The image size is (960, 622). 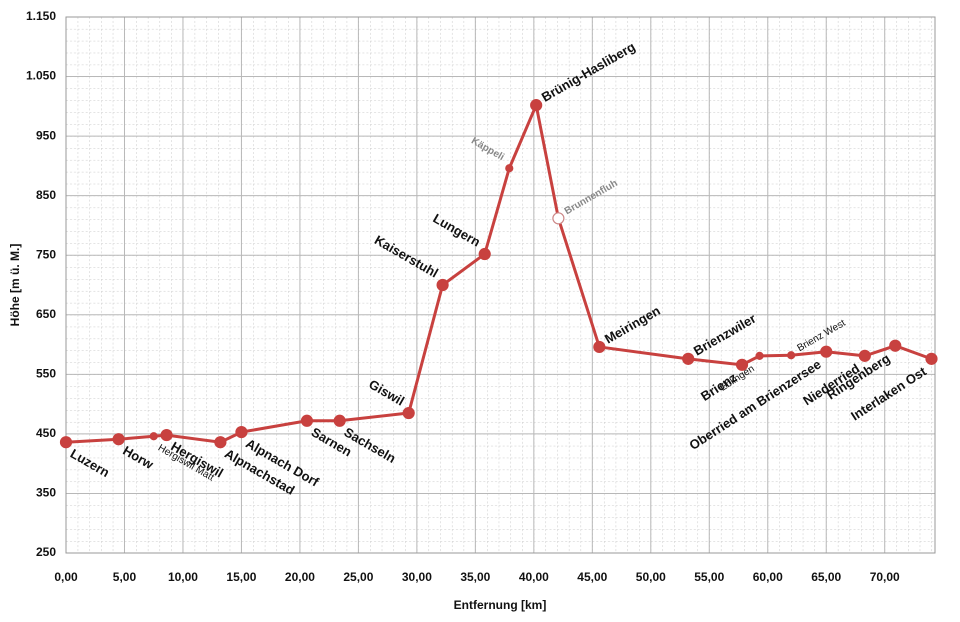 I want to click on x-tick-label: 0,00, so click(x=66, y=577).